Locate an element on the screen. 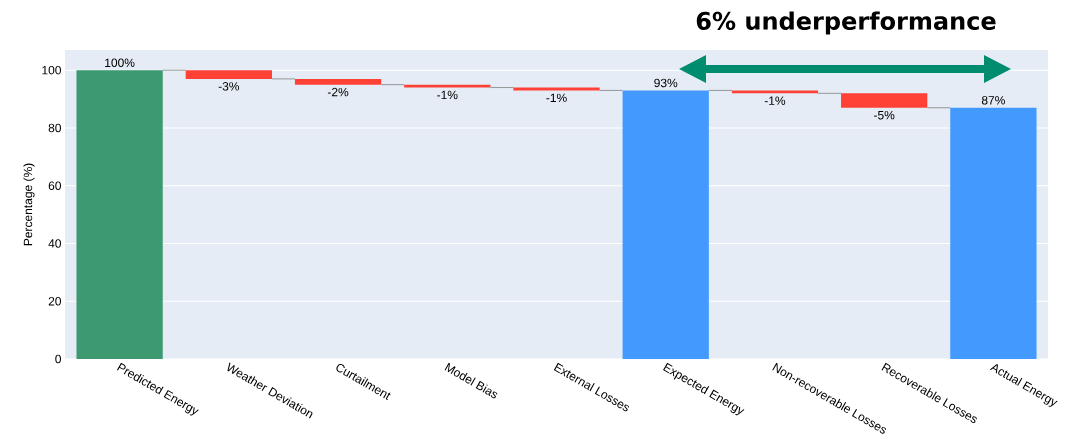 Image resolution: width=1086 pixels, height=445 pixels. y-axis-title: Percentage (%) is located at coordinates (29, 204).